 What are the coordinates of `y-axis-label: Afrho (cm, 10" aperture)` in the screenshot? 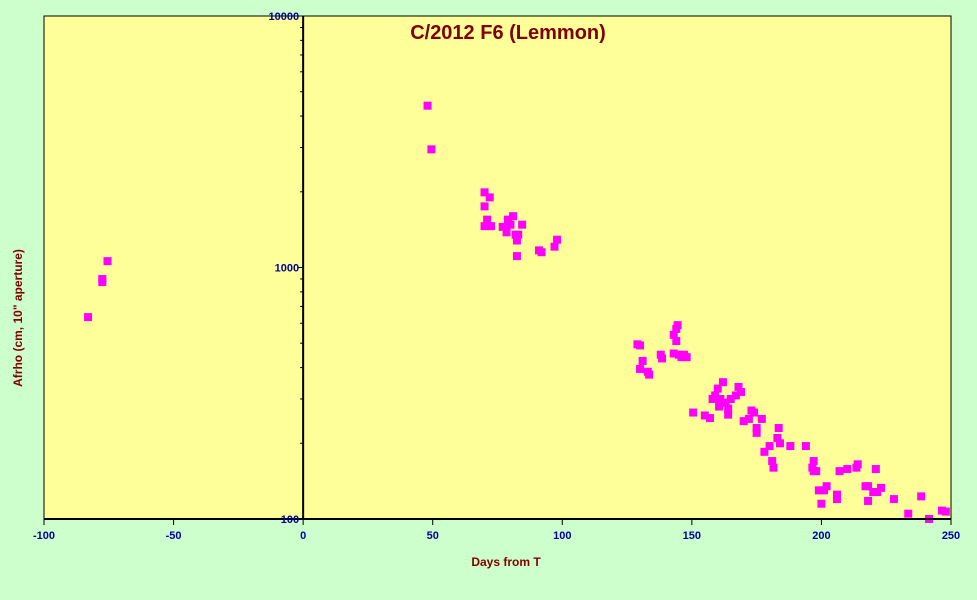 It's located at (18, 318).